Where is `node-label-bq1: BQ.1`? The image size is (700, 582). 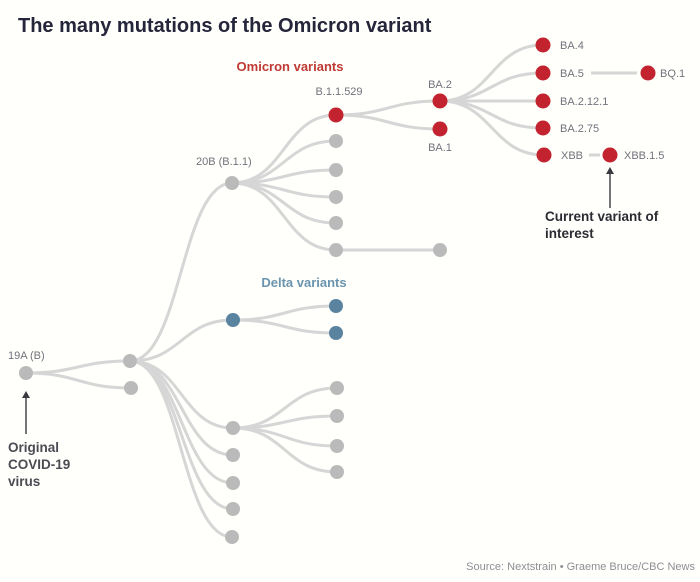
node-label-bq1: BQ.1 is located at coordinates (672, 74).